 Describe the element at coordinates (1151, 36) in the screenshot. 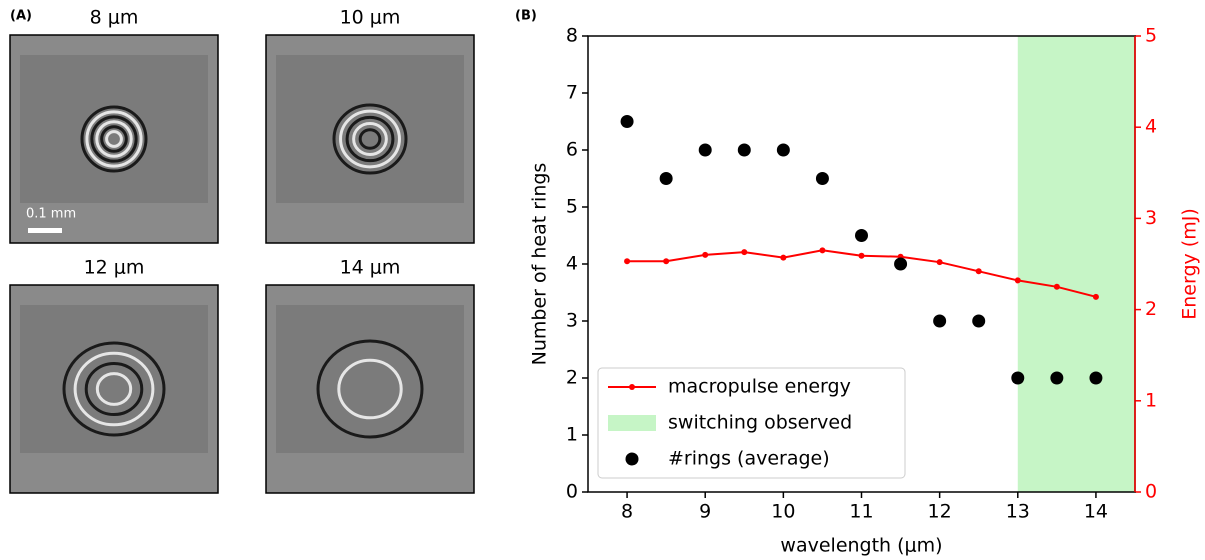

I see `y2-tick-label: 5` at that location.